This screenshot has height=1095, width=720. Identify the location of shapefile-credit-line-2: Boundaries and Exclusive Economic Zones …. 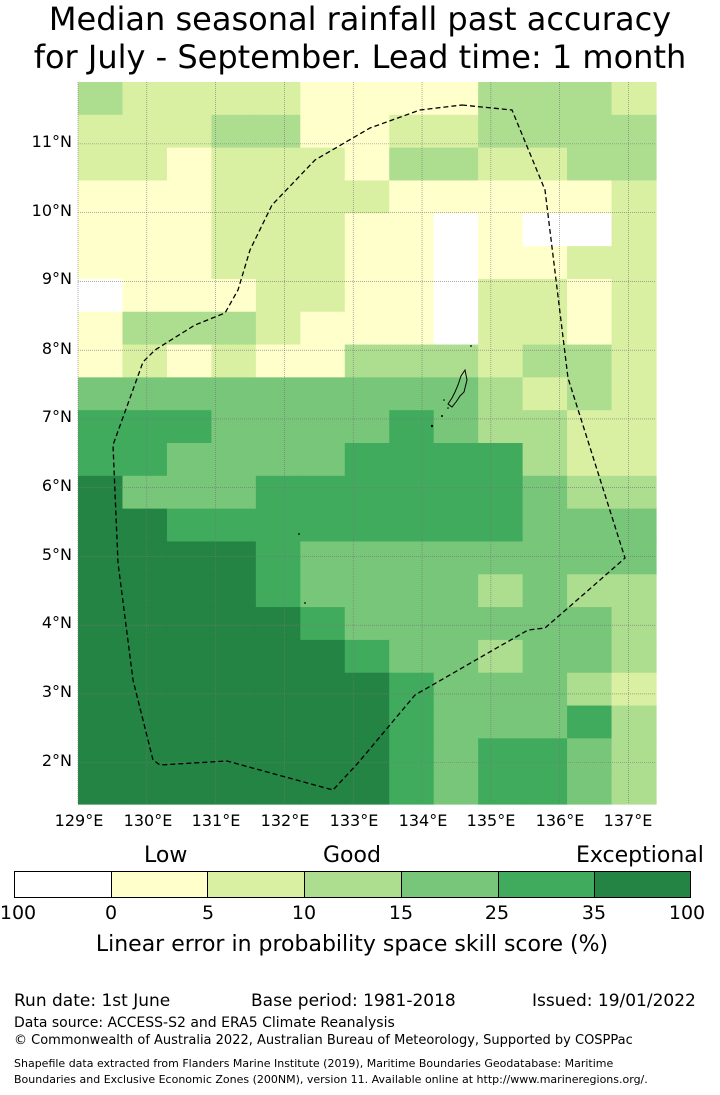
(331, 1079).